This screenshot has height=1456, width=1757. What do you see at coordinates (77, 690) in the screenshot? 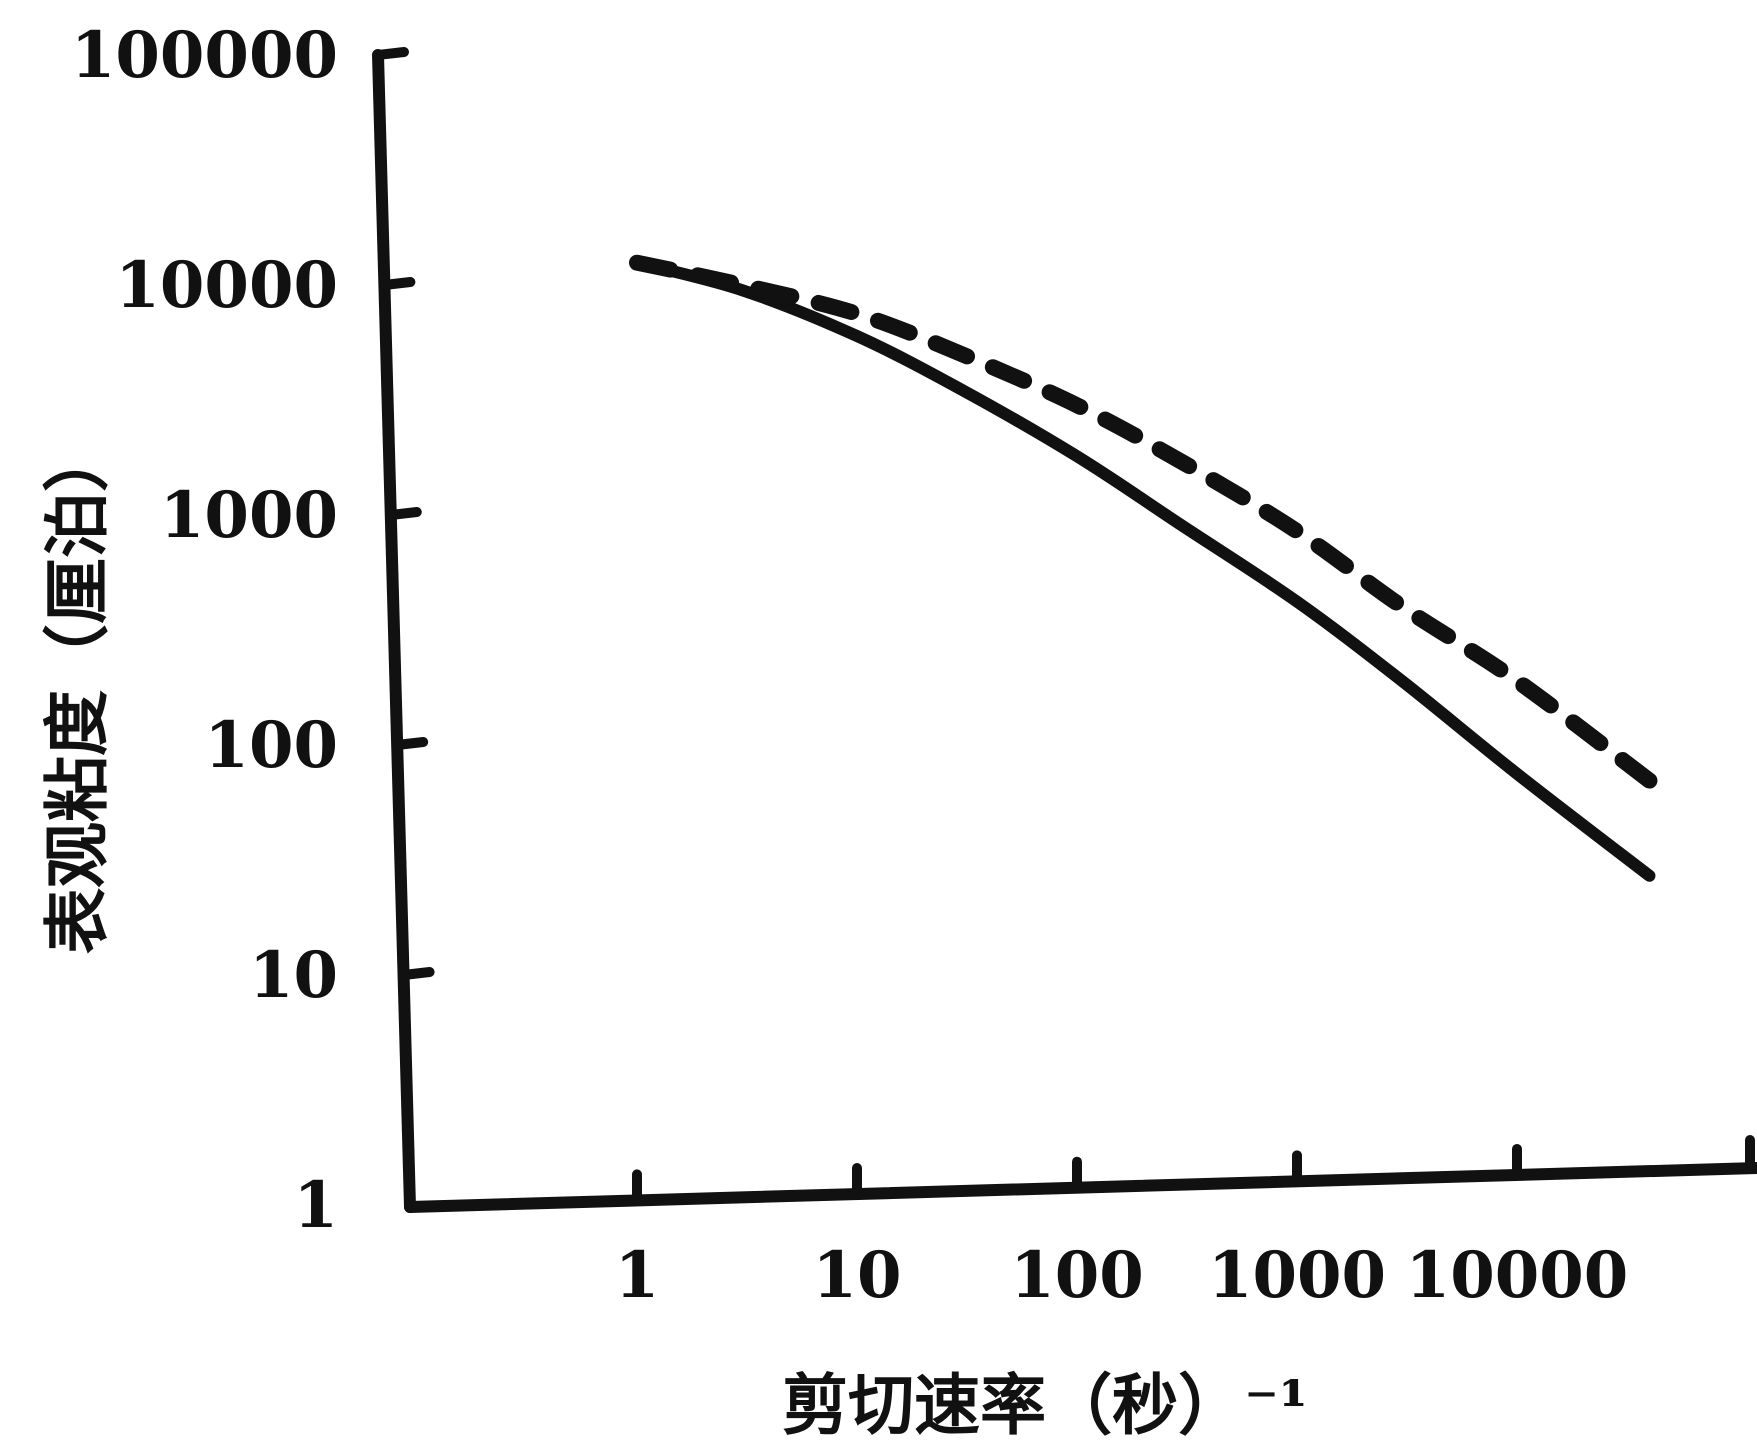
I see `y-axis-title: 表观粘度（厘泊）` at bounding box center [77, 690].